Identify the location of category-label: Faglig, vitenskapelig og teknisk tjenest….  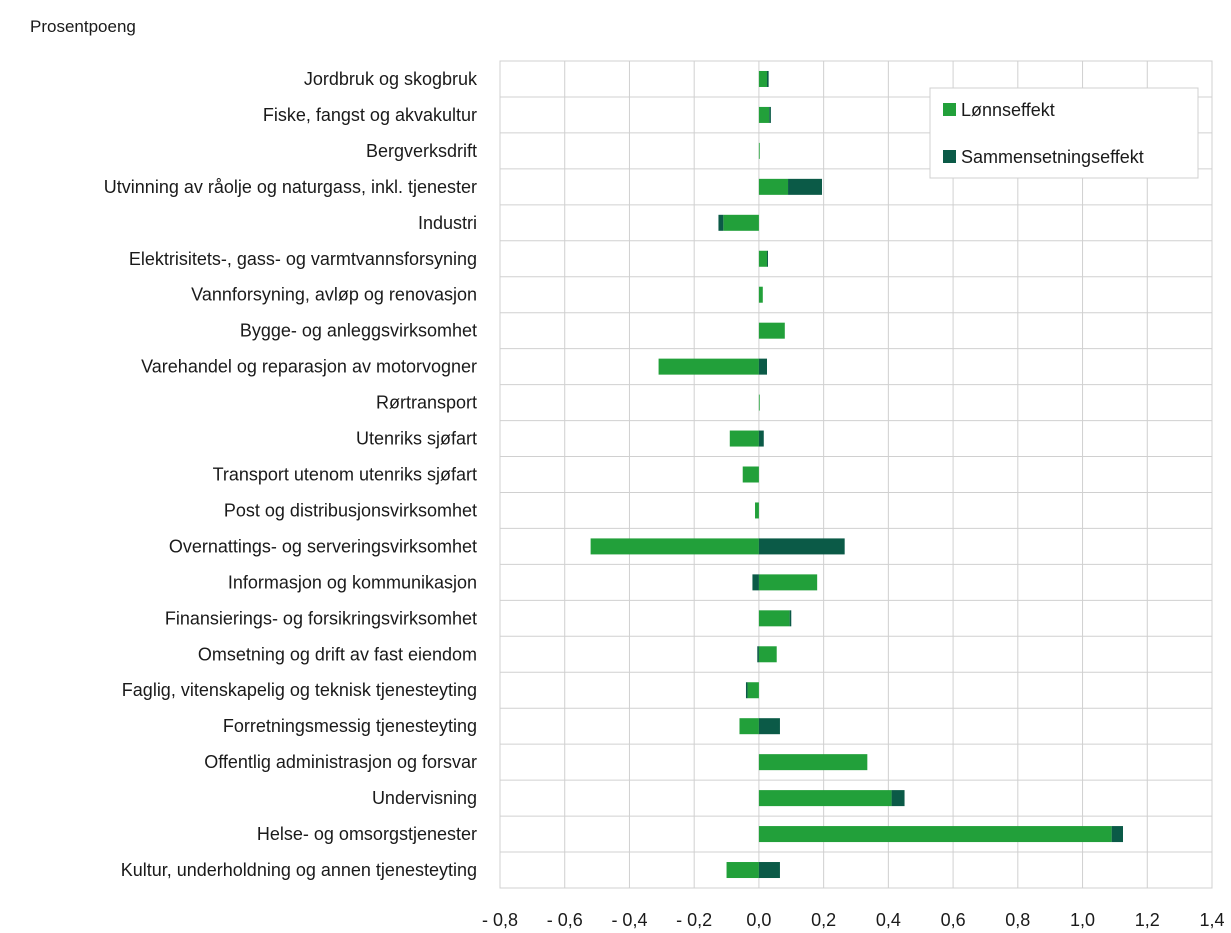
(299, 690).